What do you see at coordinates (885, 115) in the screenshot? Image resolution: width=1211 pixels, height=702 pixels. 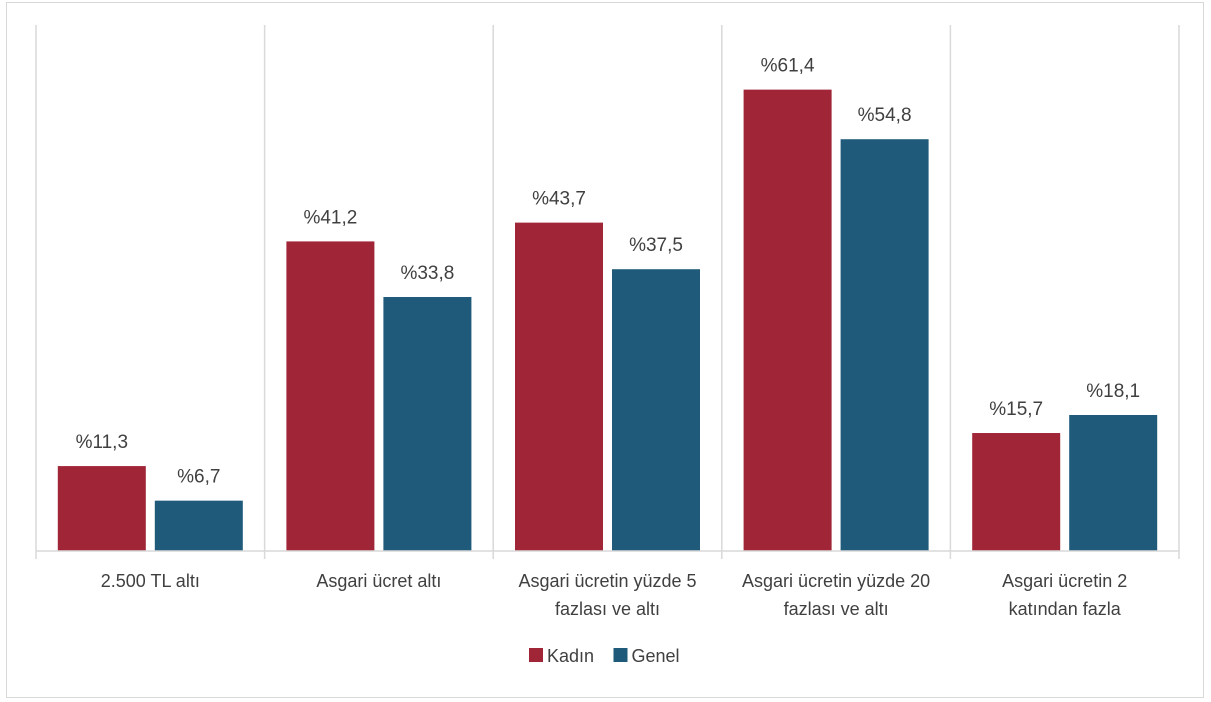 I see `data-label-genel: %54,8` at bounding box center [885, 115].